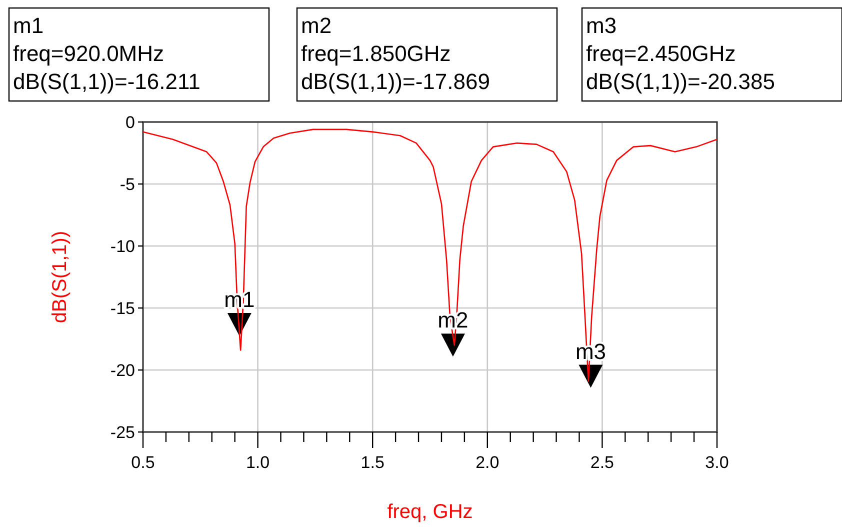  Describe the element at coordinates (258, 462) in the screenshot. I see `x-tick-label: 1.0` at that location.